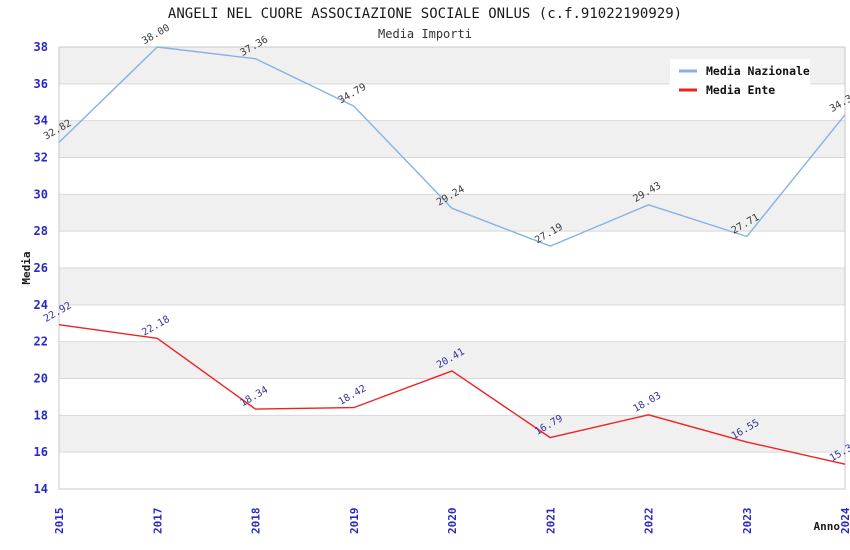 This screenshot has width=850, height=550. I want to click on legend-box, so click(740, 81).